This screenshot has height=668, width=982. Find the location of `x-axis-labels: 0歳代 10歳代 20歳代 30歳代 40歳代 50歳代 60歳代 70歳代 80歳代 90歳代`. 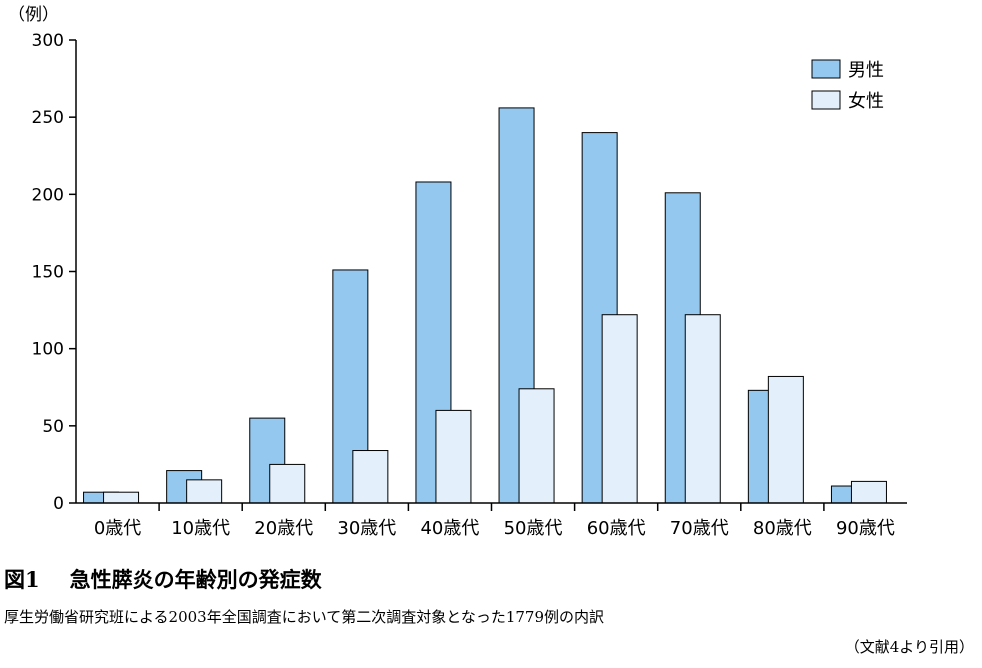

x-axis-labels: 0歳代 10歳代 20歳代 30歳代 40歳代 50歳代 60歳代 70歳代 80歳代 90歳代 is located at coordinates (494, 521).